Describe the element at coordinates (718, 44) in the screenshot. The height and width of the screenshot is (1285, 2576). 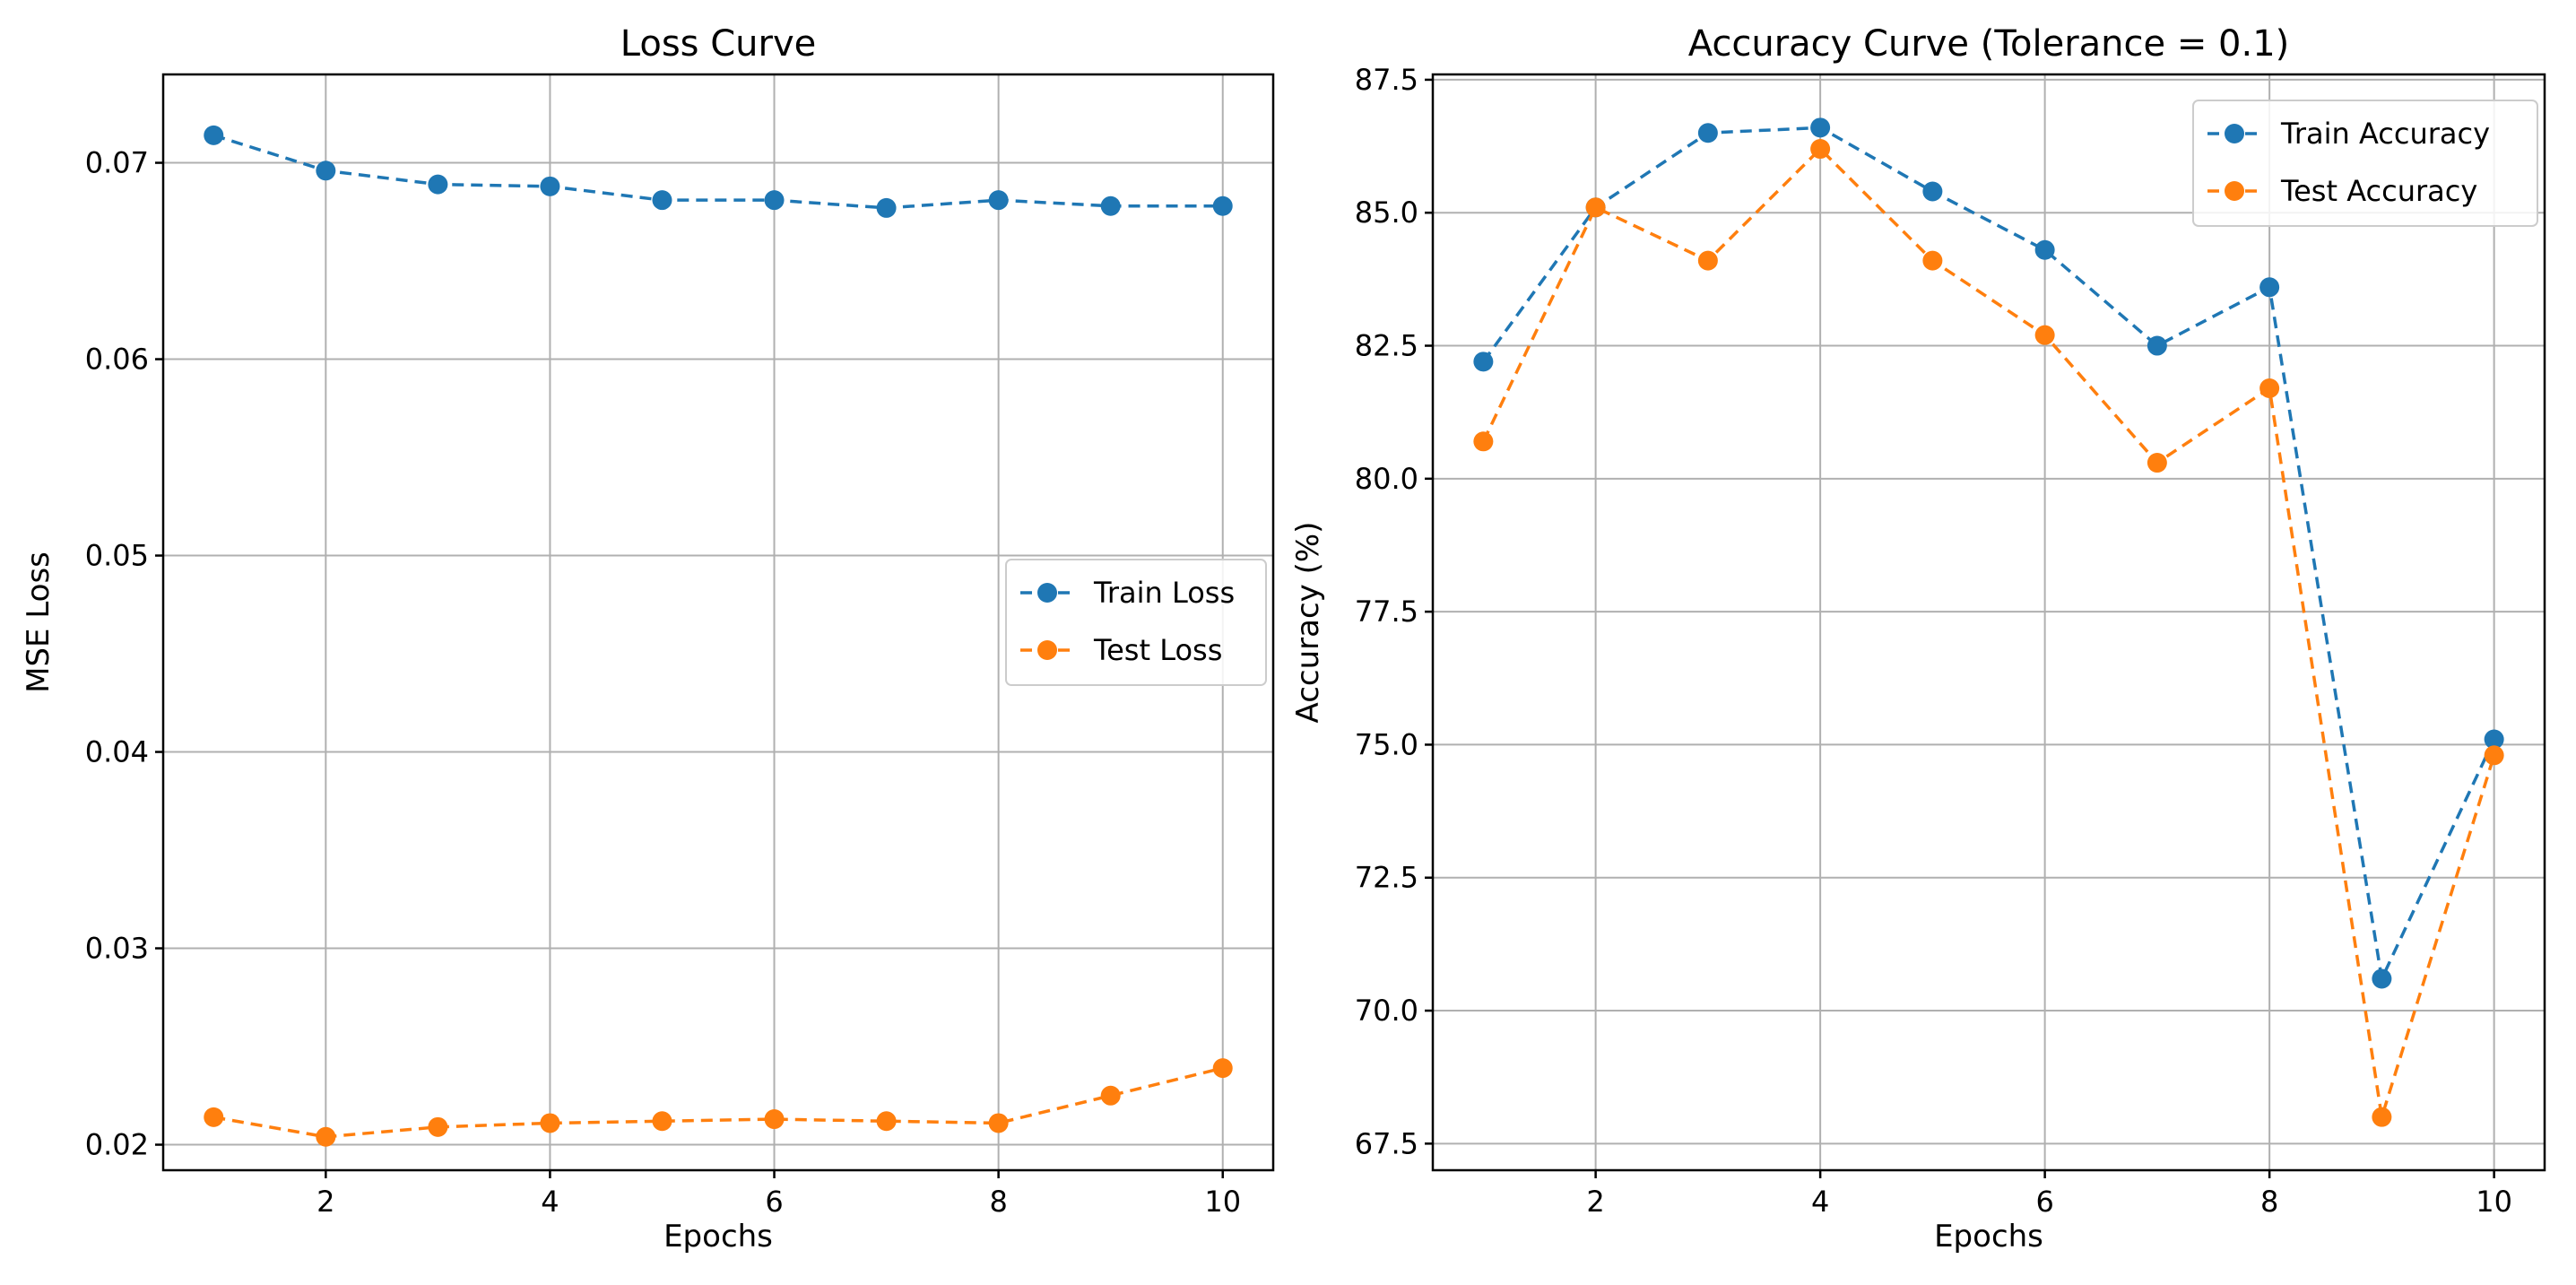
I see `chart-title: Loss Curve` at that location.